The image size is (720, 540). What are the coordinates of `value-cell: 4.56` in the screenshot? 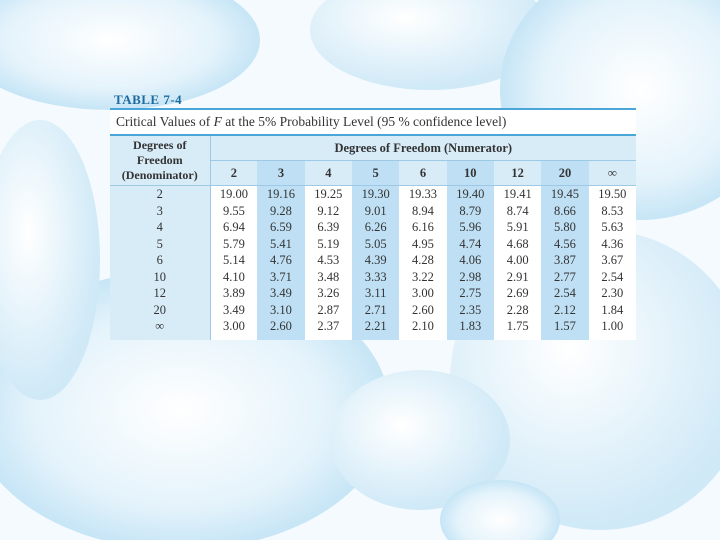 It's located at (565, 243).